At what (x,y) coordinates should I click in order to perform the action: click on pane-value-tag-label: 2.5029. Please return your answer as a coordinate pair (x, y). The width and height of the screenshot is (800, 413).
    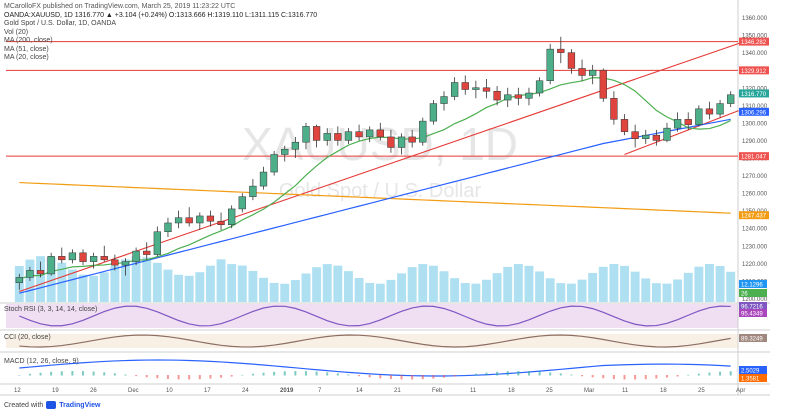
    Looking at the image, I should click on (750, 372).